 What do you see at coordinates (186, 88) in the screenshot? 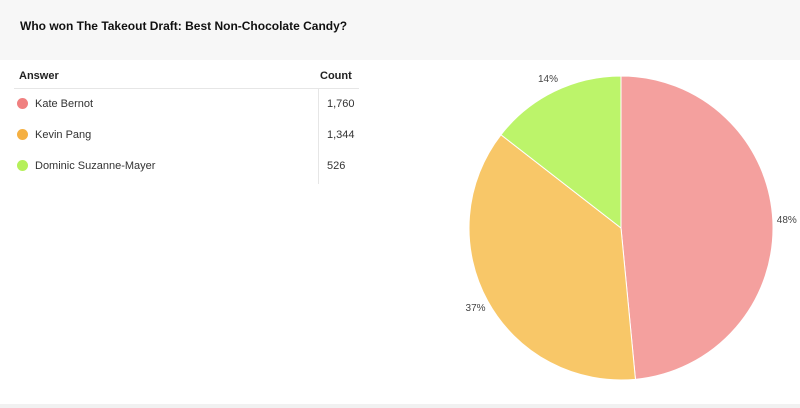
I see `header-divider` at bounding box center [186, 88].